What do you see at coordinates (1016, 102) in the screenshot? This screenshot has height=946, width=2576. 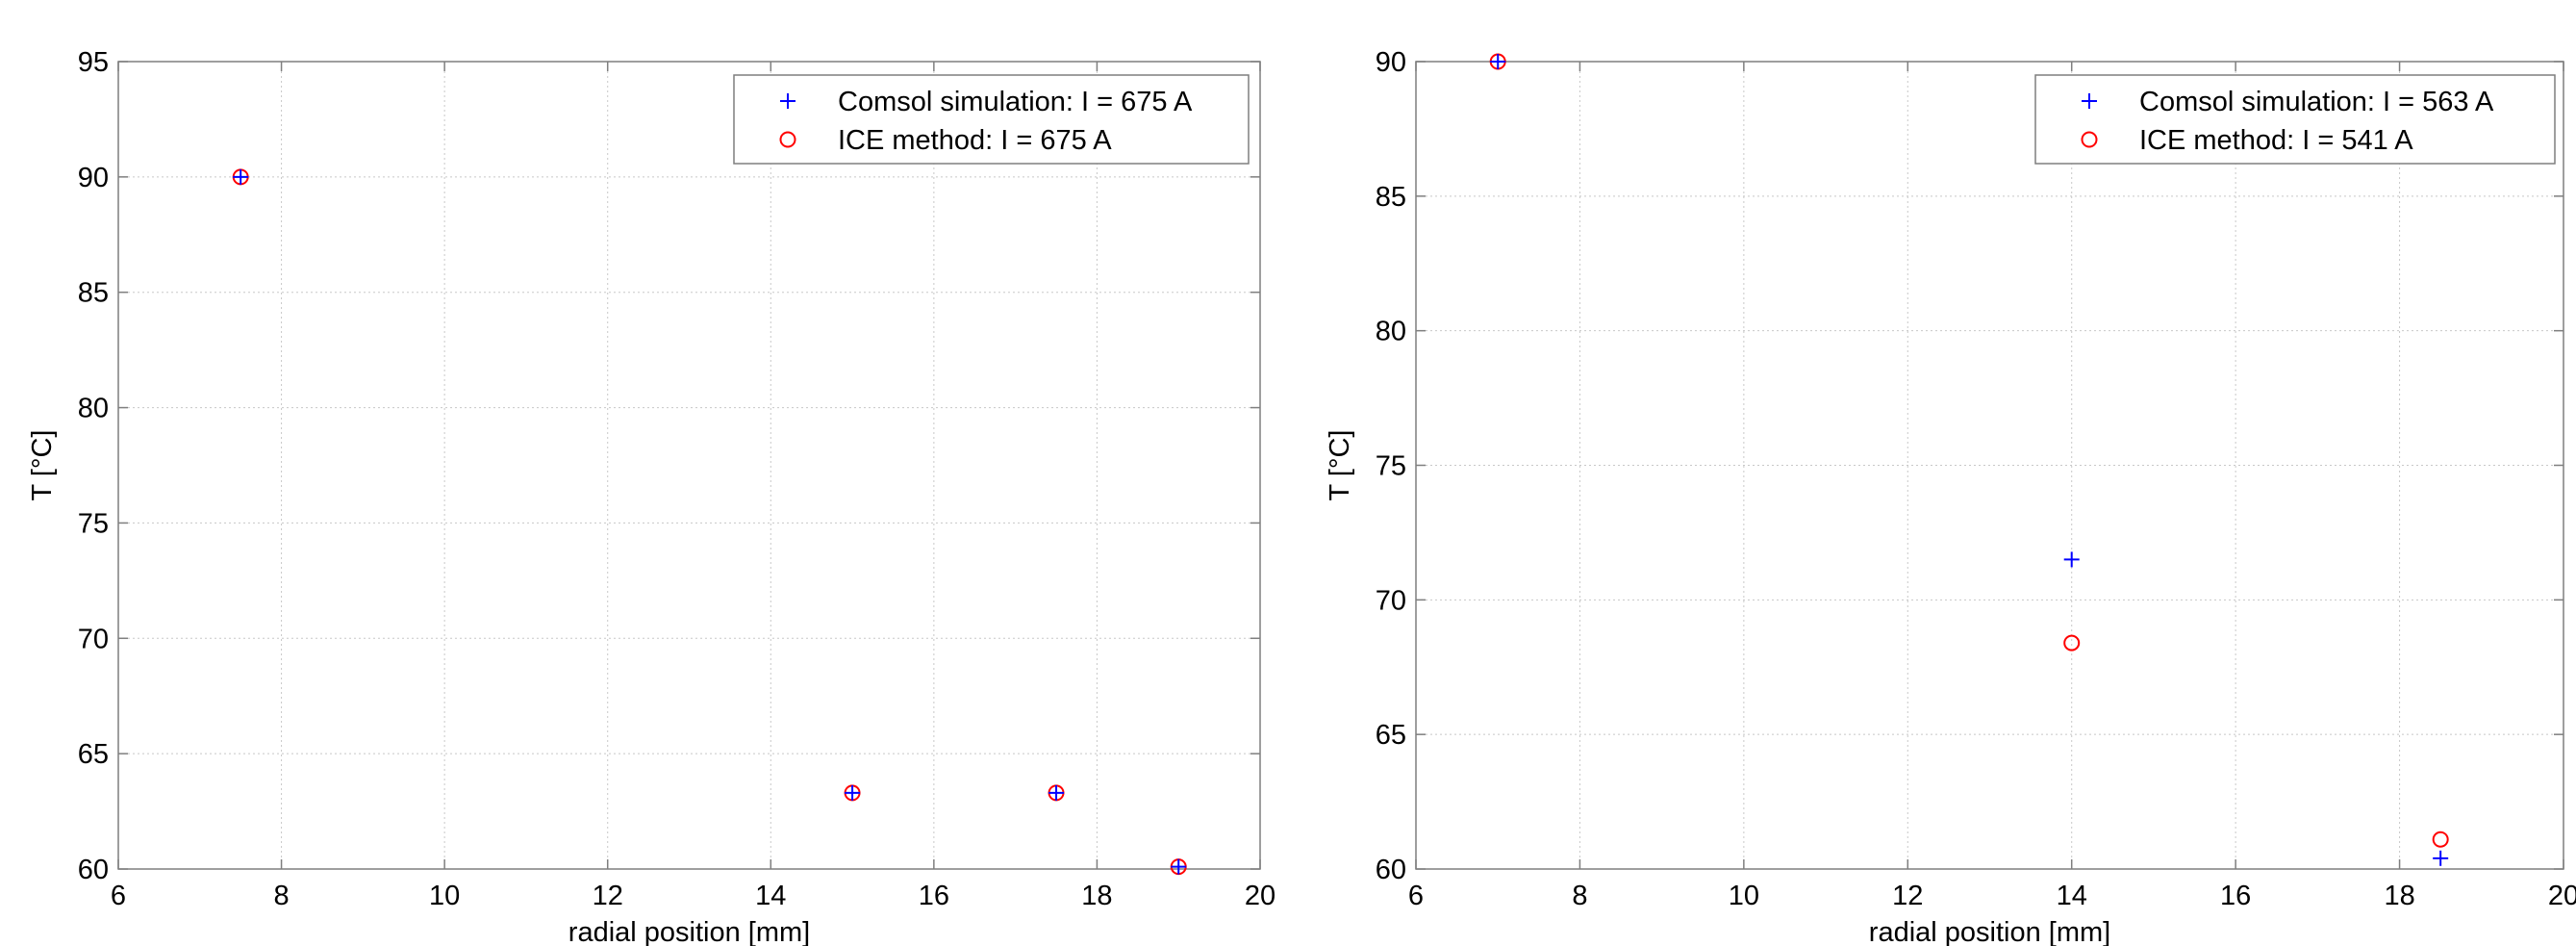 I see `legend-entry-label: Comsol simulation: I = 675 A` at bounding box center [1016, 102].